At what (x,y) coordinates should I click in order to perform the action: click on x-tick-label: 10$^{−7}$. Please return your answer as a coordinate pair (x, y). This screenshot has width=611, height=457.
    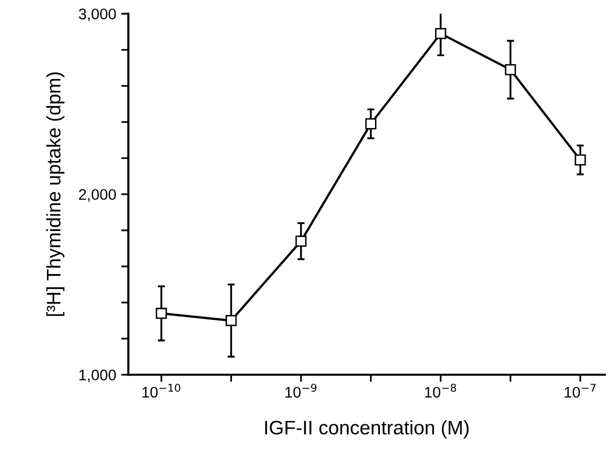
    Looking at the image, I should click on (580, 391).